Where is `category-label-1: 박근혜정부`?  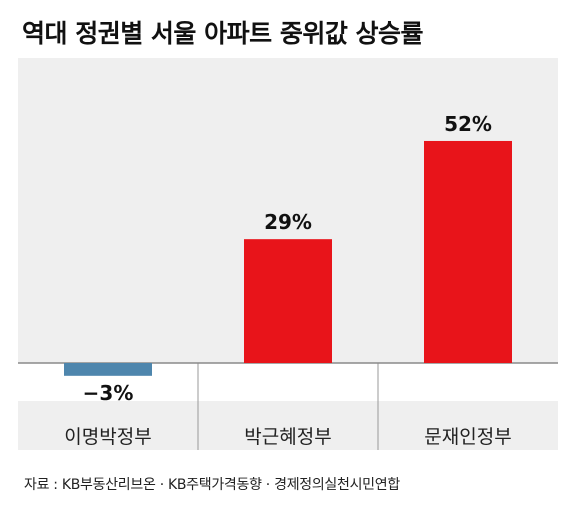
category-label-1: 박근혜정부 is located at coordinates (287, 437).